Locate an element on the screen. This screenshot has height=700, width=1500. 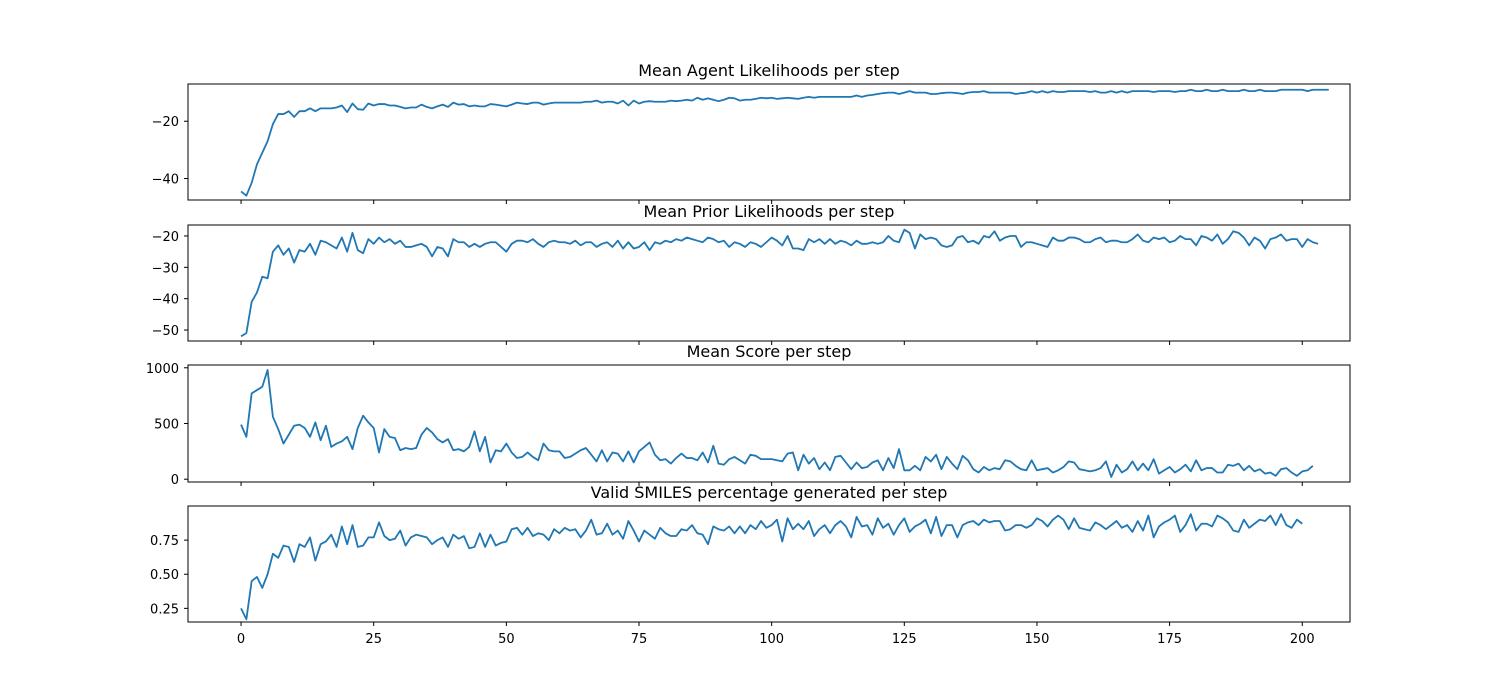
x-tick-label: 150 is located at coordinates (1037, 639).